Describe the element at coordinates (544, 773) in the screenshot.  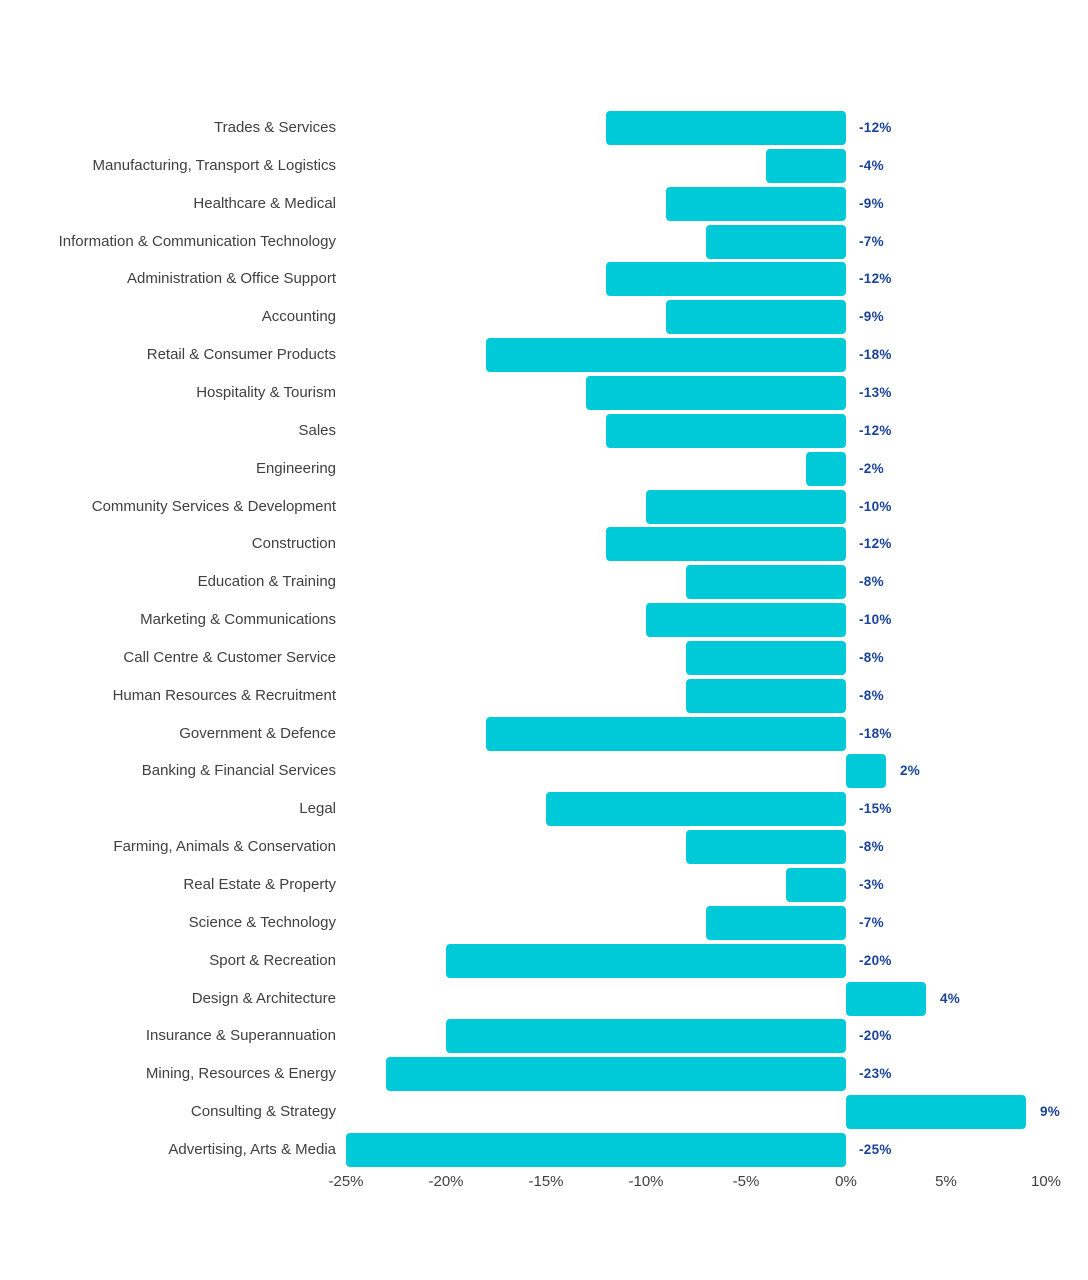
I see `bar-row: Banking & Financial Services 2%` at that location.